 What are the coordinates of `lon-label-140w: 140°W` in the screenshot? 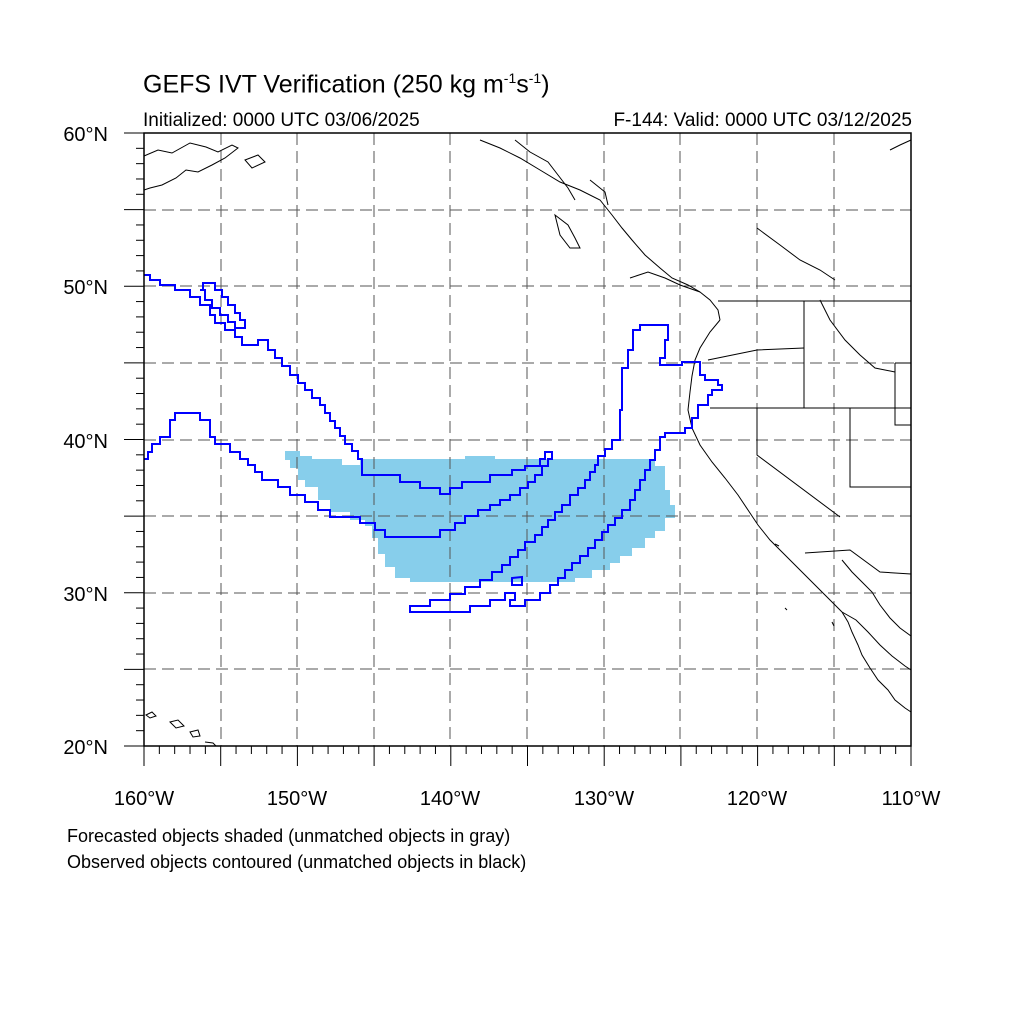 It's located at (450, 799).